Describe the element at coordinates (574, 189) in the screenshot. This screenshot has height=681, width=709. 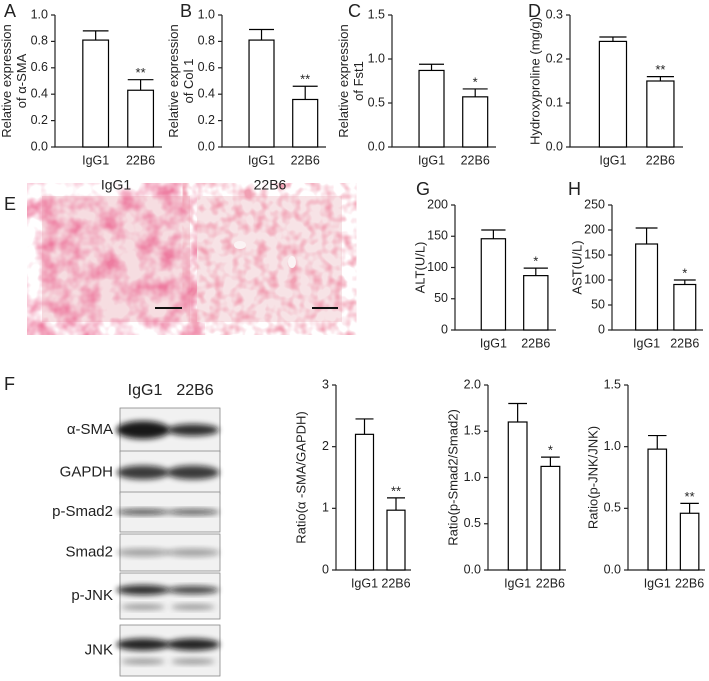
I see `panel-label: H` at that location.